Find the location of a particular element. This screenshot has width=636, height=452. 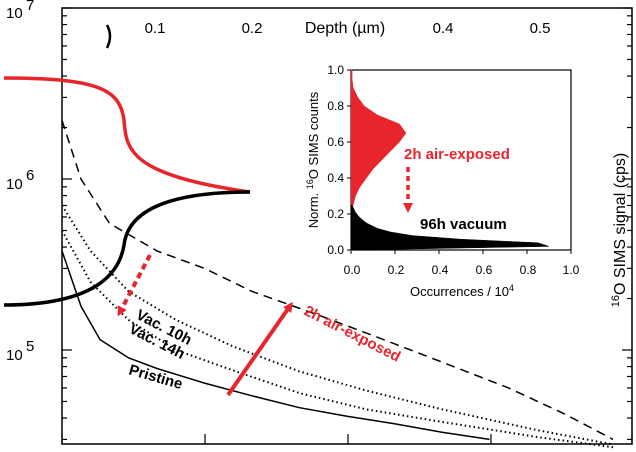

inset-y-title-post: O SIMS counts is located at coordinates (313, 135).